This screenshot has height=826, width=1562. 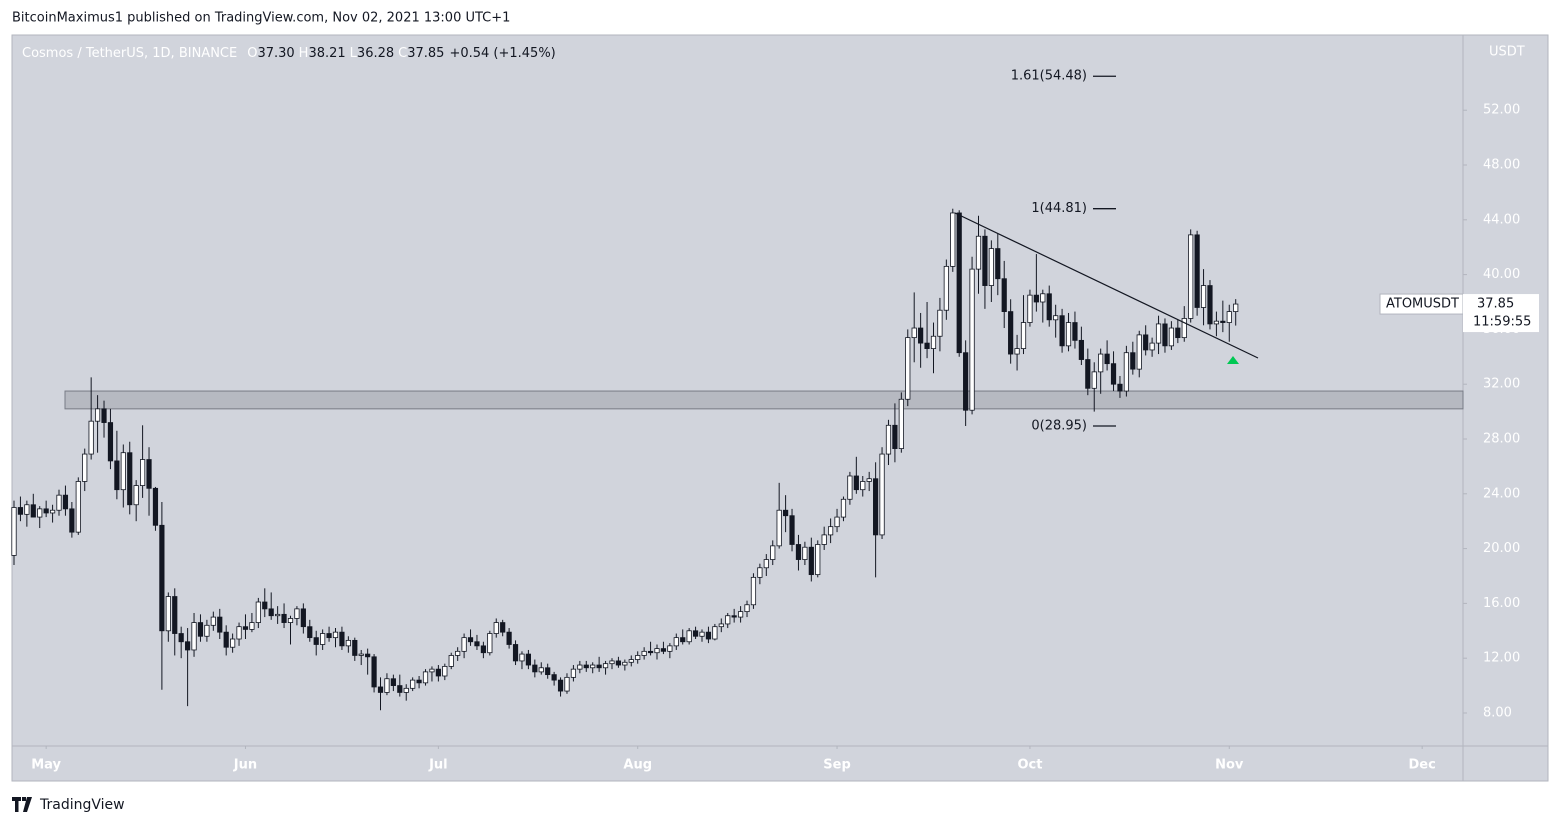 What do you see at coordinates (1501, 110) in the screenshot?
I see `y-tick-label: 52.00` at bounding box center [1501, 110].